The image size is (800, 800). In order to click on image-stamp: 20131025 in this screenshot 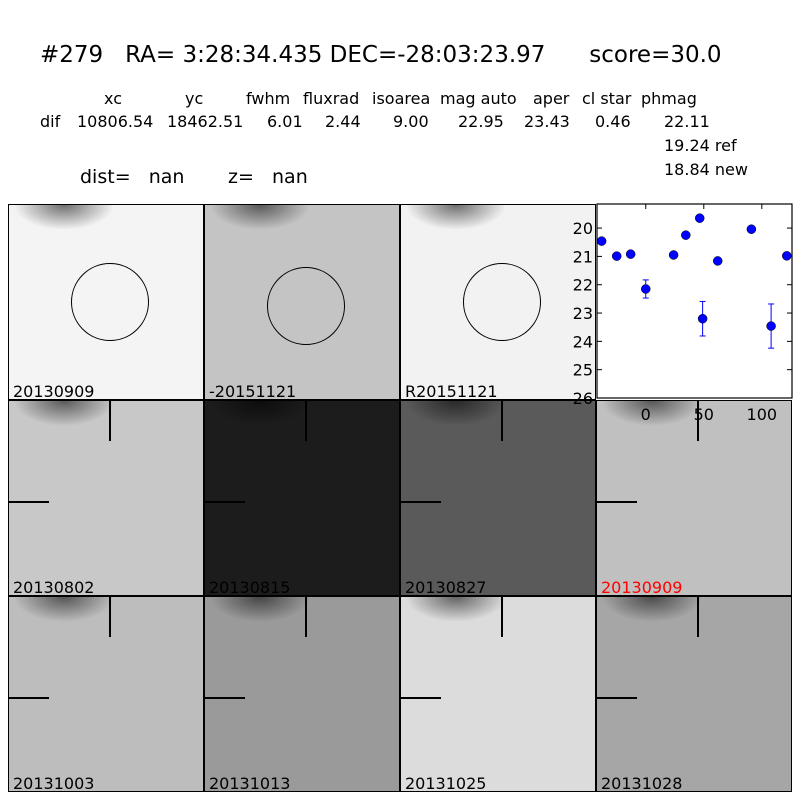, I will do `click(498, 694)`.